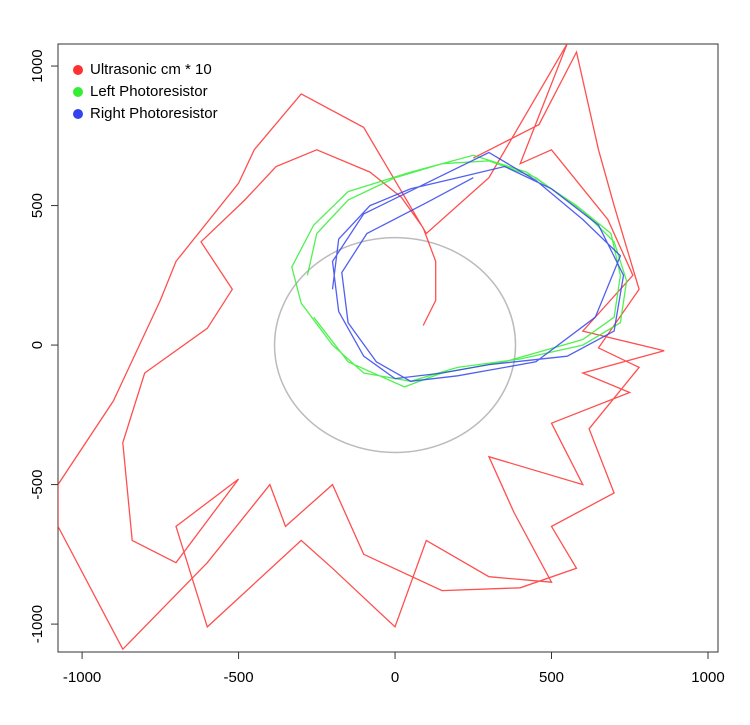 Image resolution: width=750 pixels, height=725 pixels. What do you see at coordinates (149, 91) in the screenshot?
I see `legend-label: Left Photoresistor` at bounding box center [149, 91].